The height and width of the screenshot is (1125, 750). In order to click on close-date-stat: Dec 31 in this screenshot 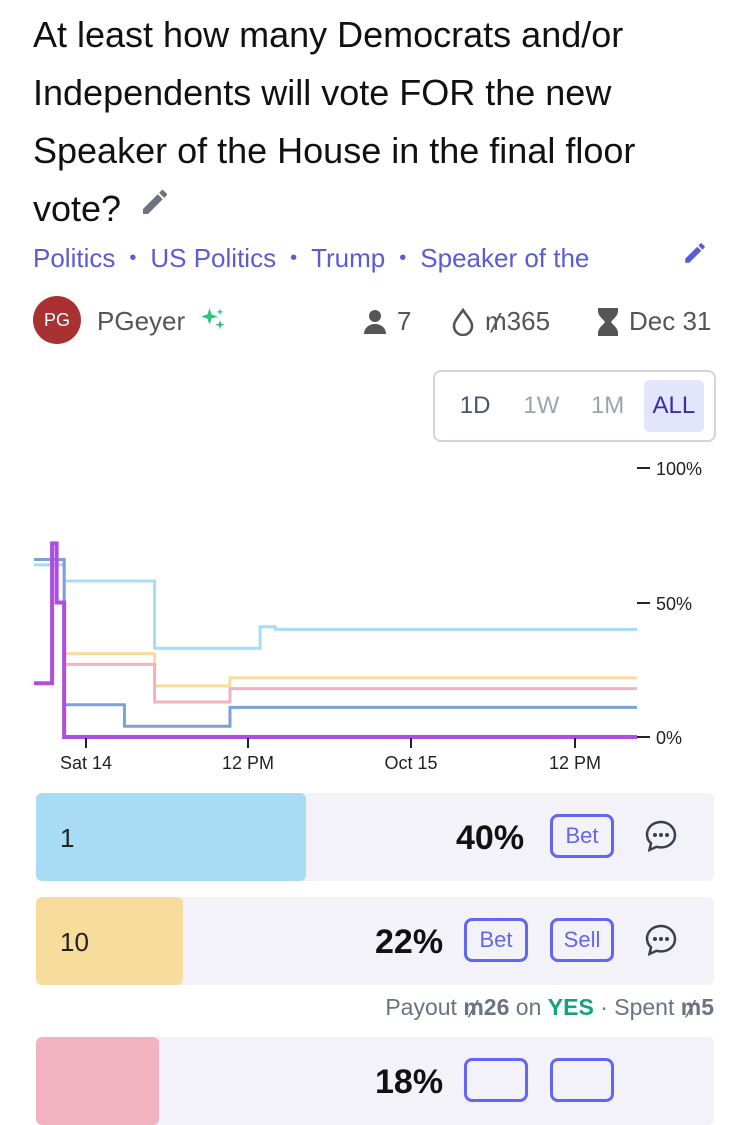, I will do `click(654, 321)`.